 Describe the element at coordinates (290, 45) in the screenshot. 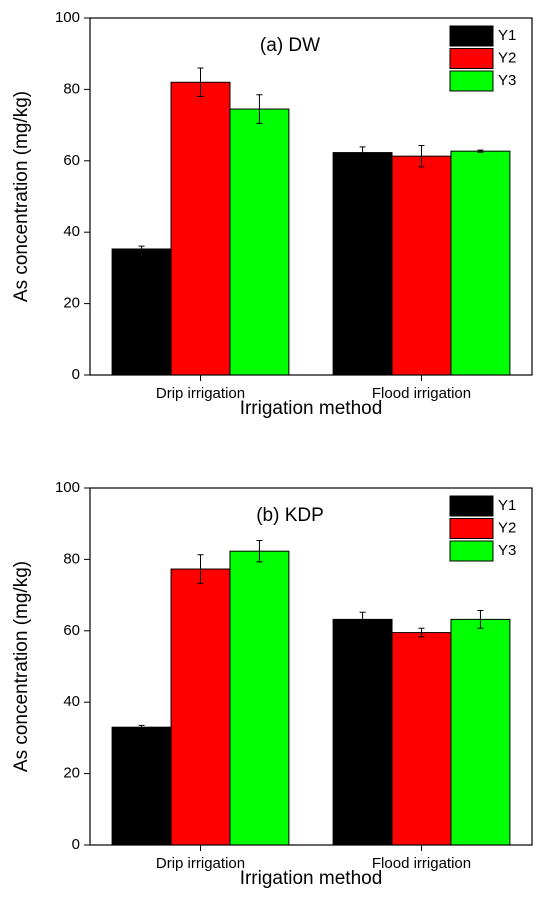

I see `chart-title: (a) DW` at that location.